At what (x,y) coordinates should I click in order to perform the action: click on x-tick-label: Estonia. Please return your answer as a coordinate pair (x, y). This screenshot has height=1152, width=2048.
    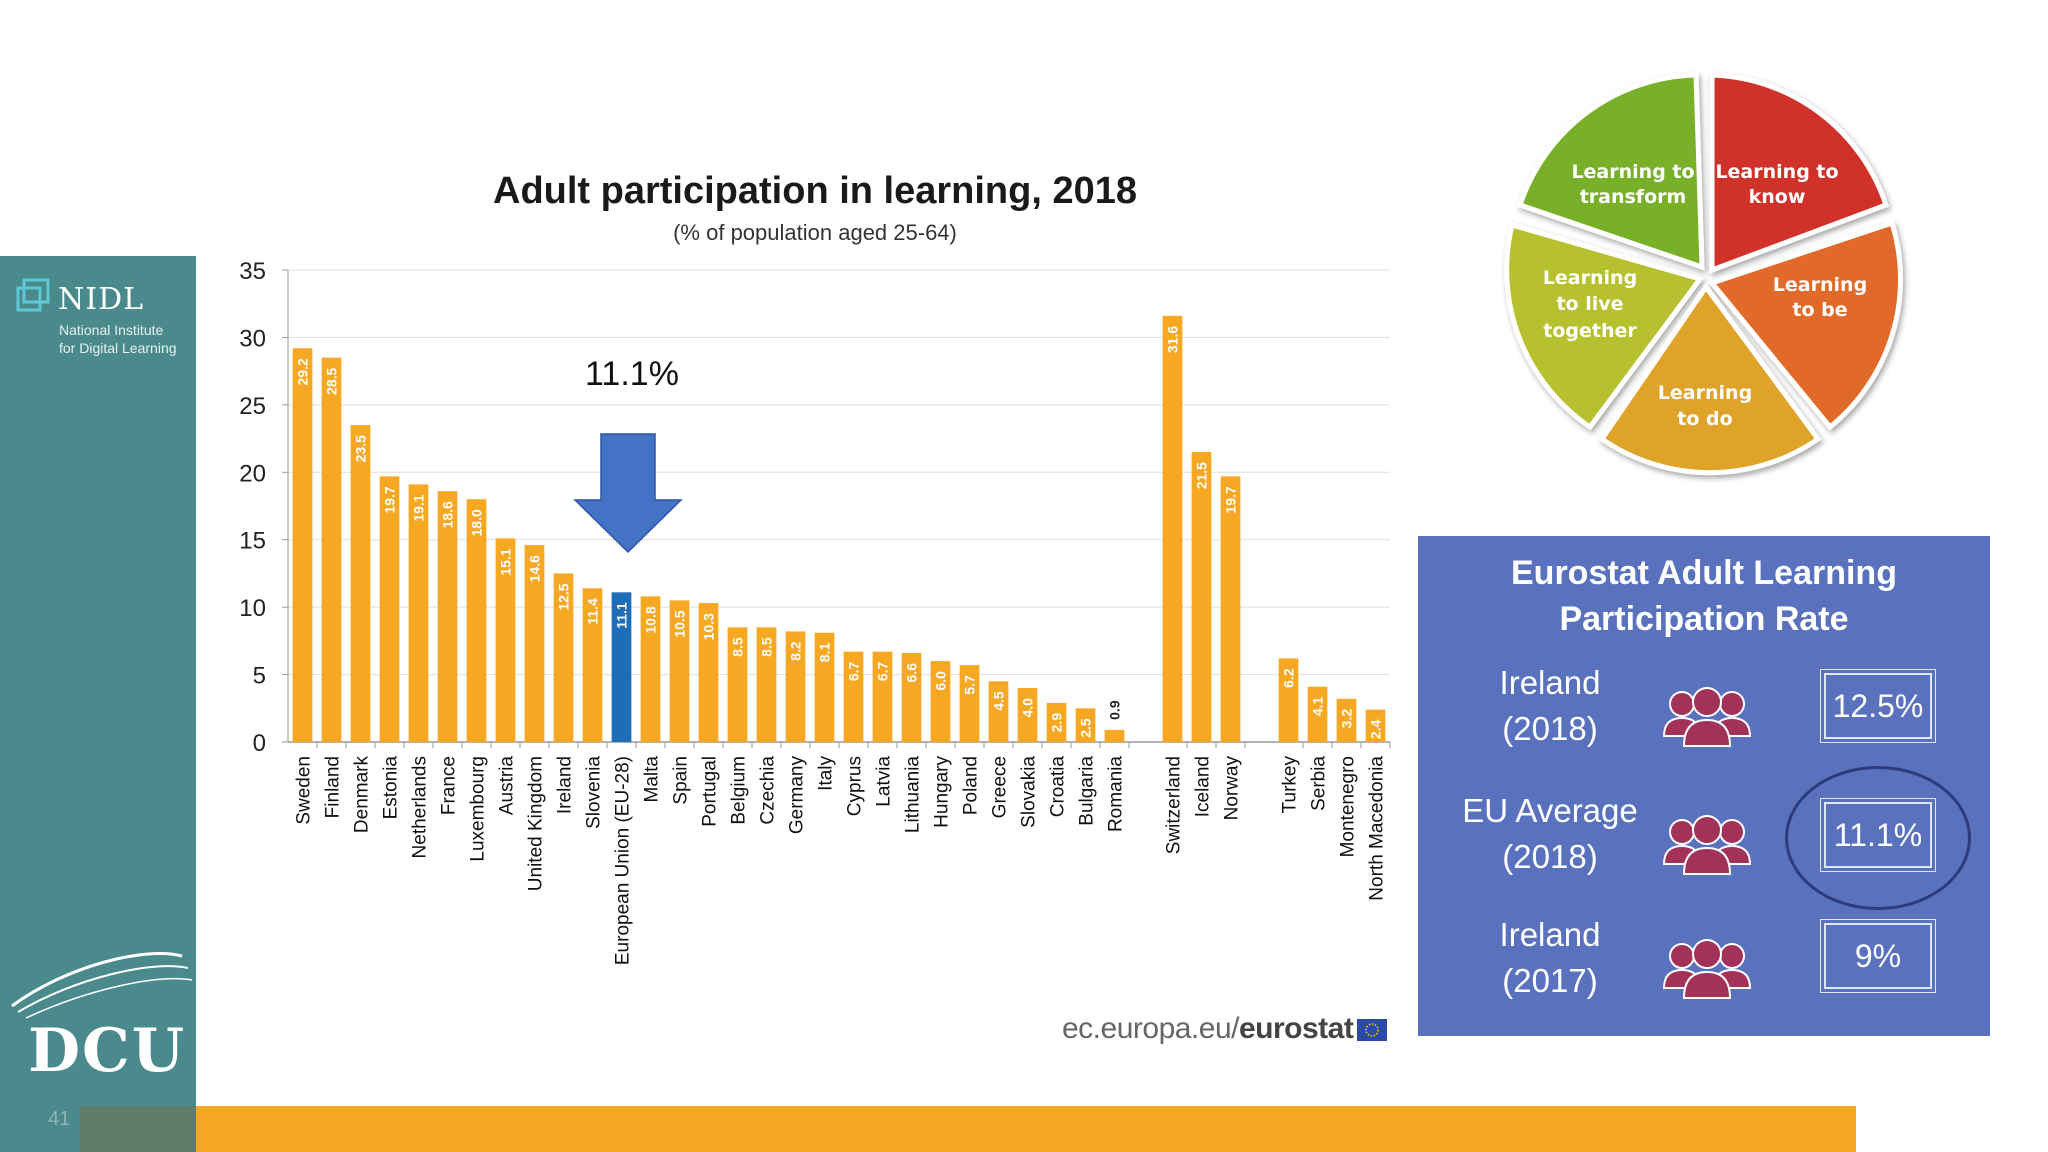
    Looking at the image, I should click on (391, 788).